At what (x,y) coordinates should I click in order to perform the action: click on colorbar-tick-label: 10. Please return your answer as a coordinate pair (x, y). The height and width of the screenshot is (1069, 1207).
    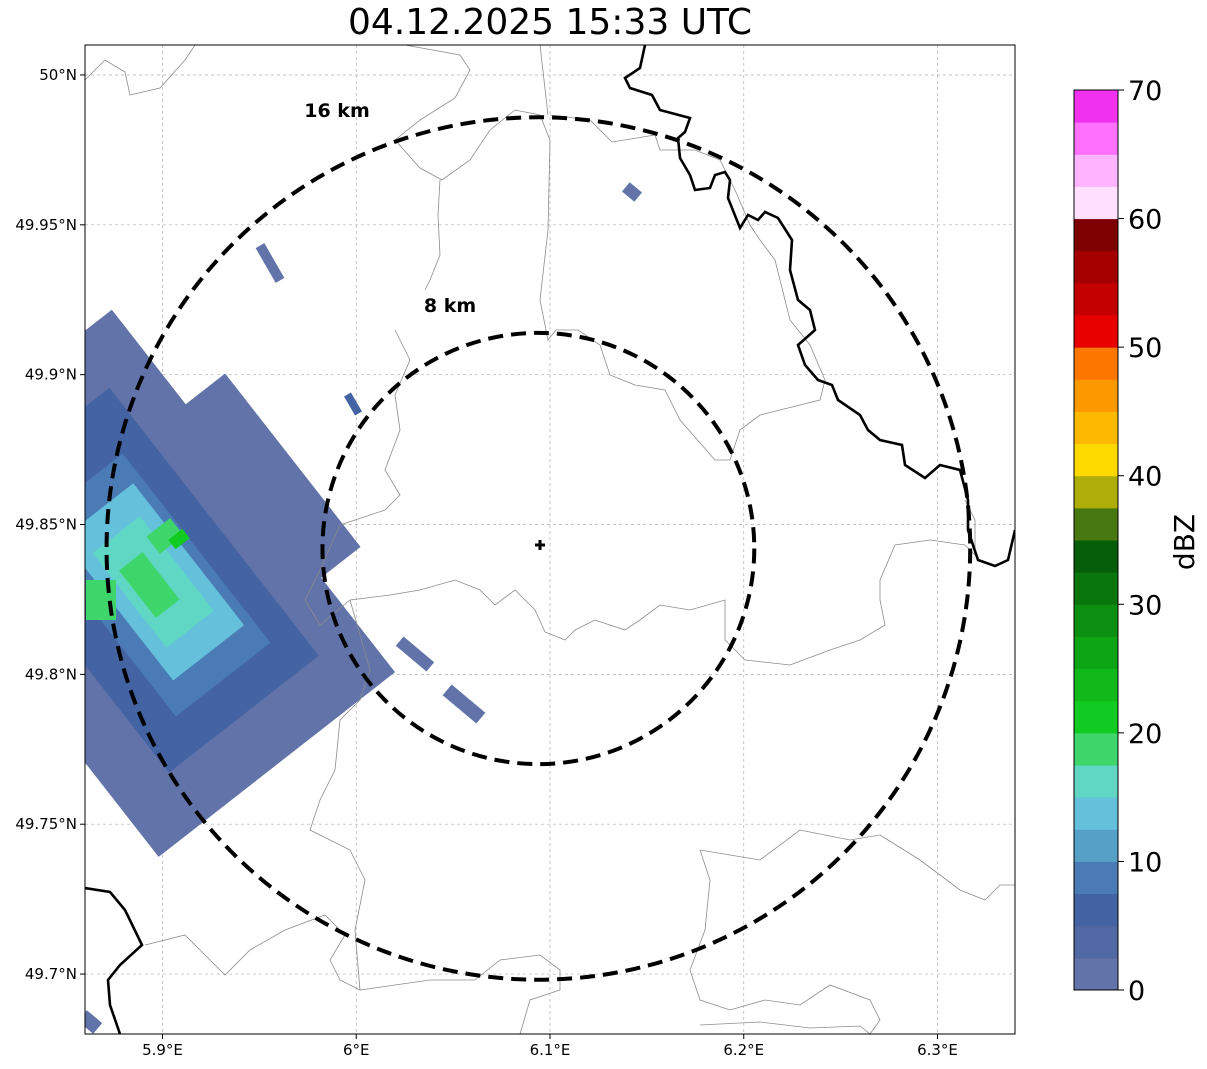
    Looking at the image, I should click on (1145, 862).